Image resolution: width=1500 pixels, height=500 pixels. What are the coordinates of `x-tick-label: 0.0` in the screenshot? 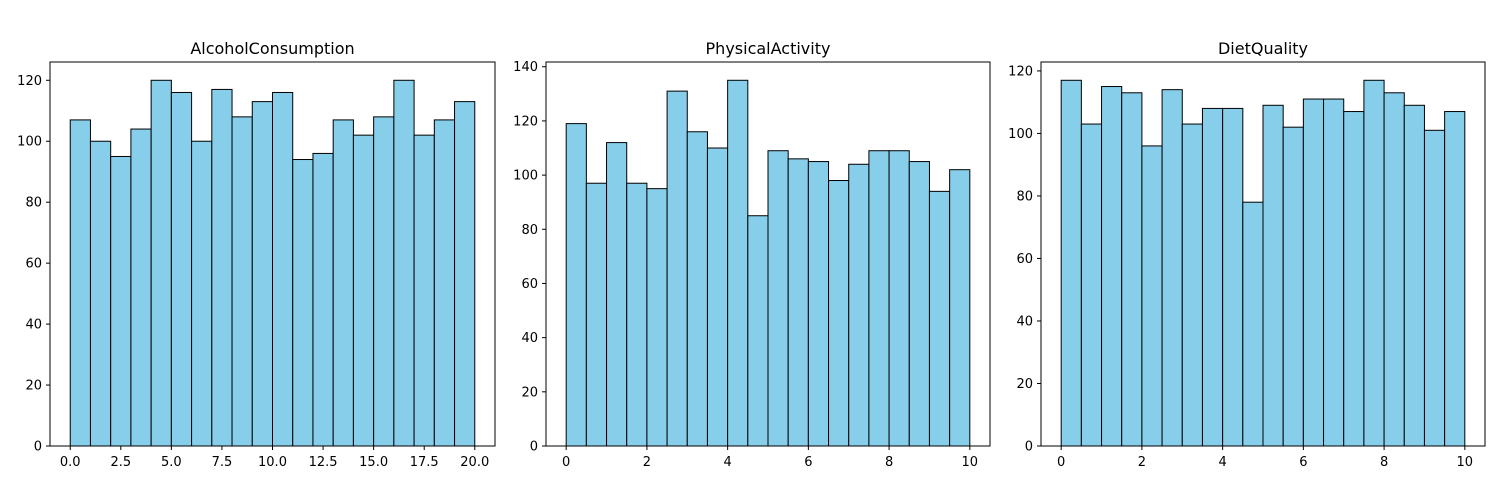 It's located at (70, 462).